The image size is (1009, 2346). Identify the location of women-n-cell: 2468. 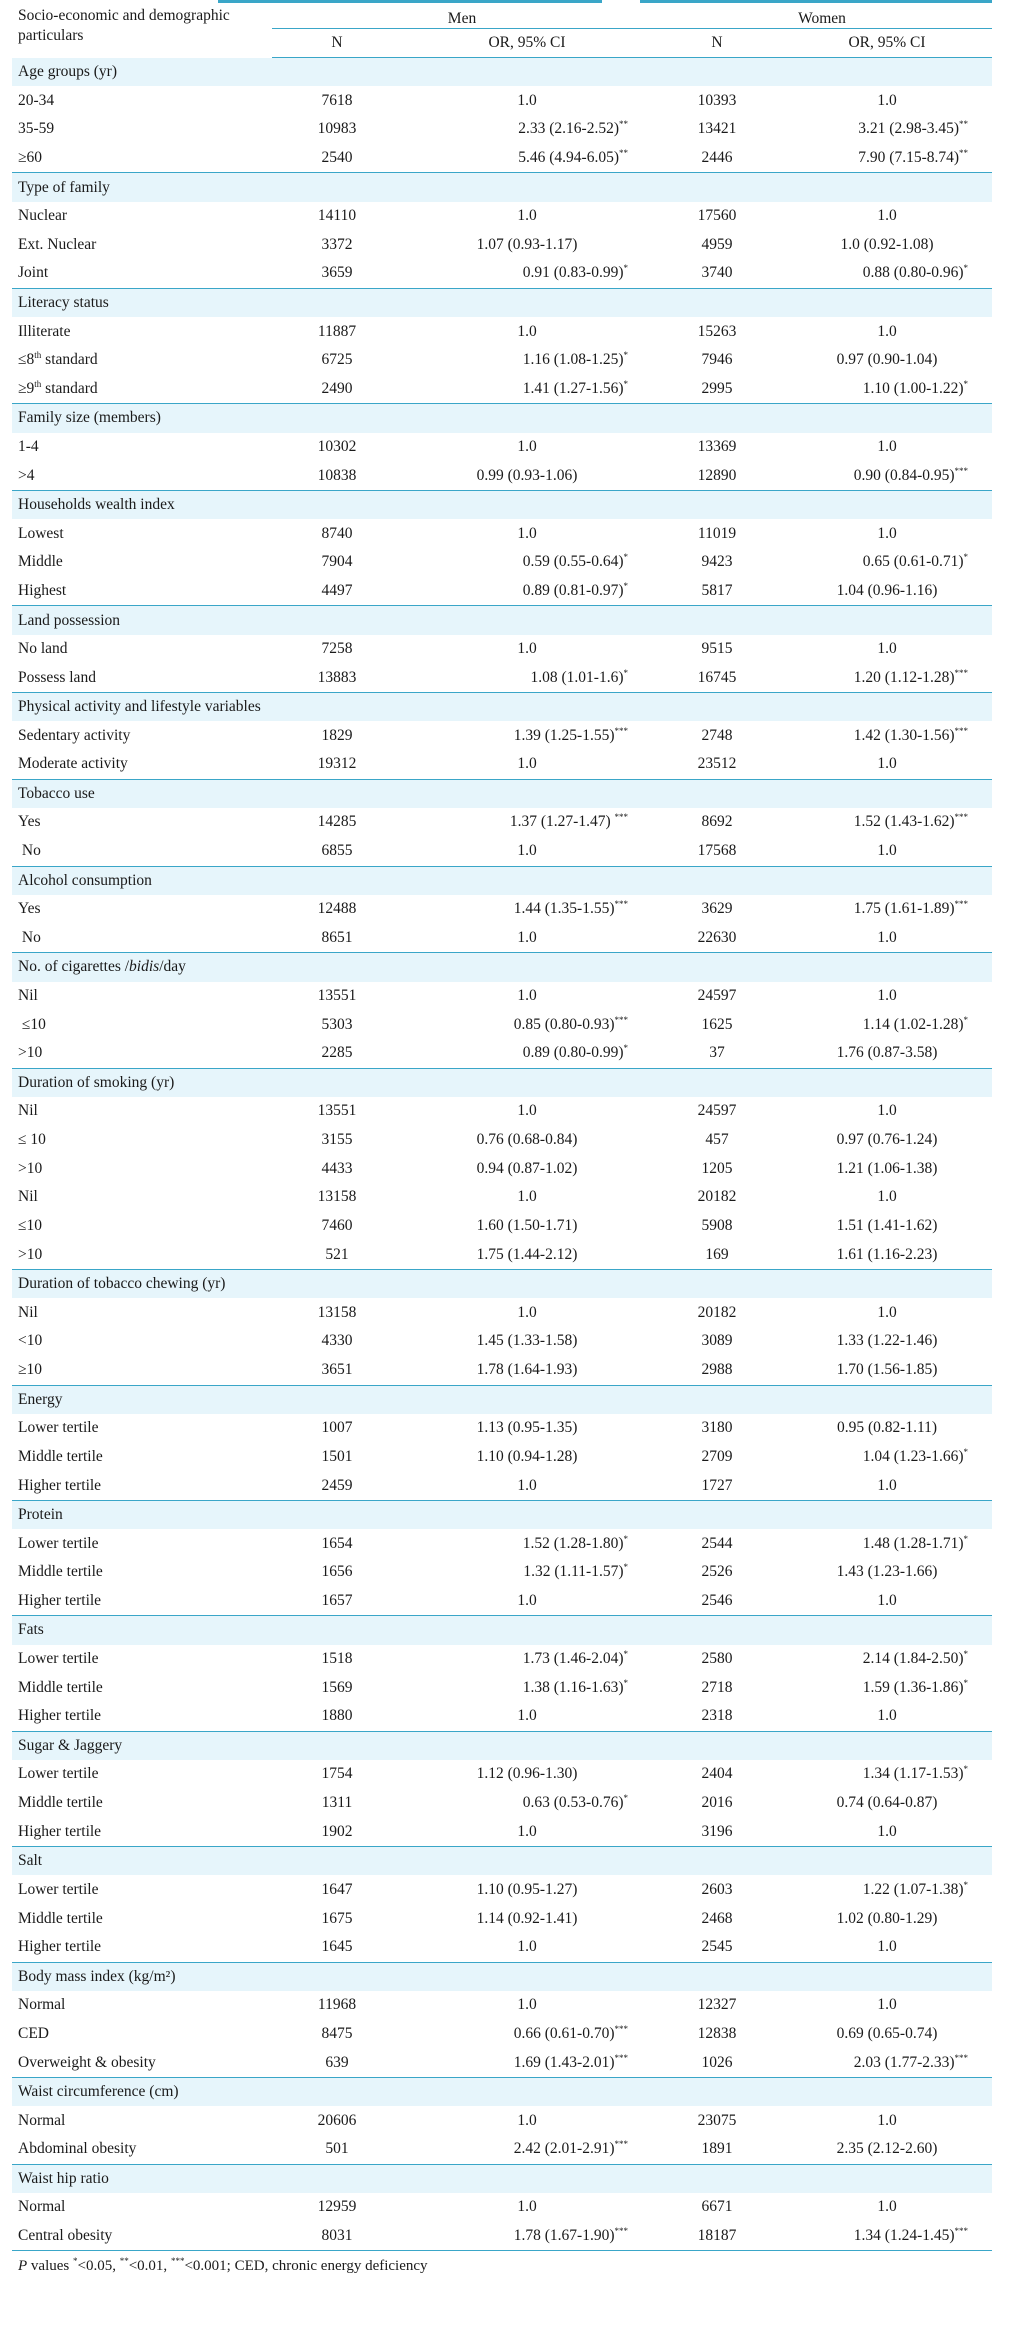
(717, 1918).